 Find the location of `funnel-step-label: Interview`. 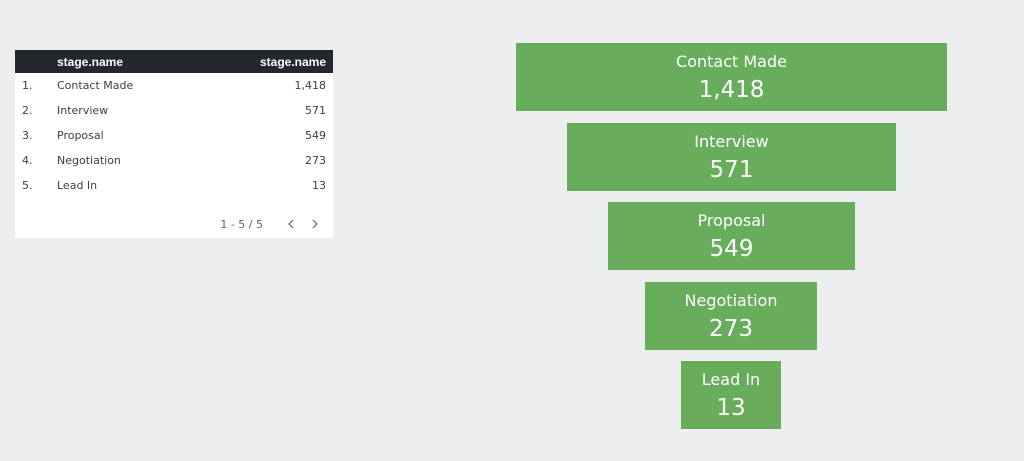

funnel-step-label: Interview is located at coordinates (731, 141).